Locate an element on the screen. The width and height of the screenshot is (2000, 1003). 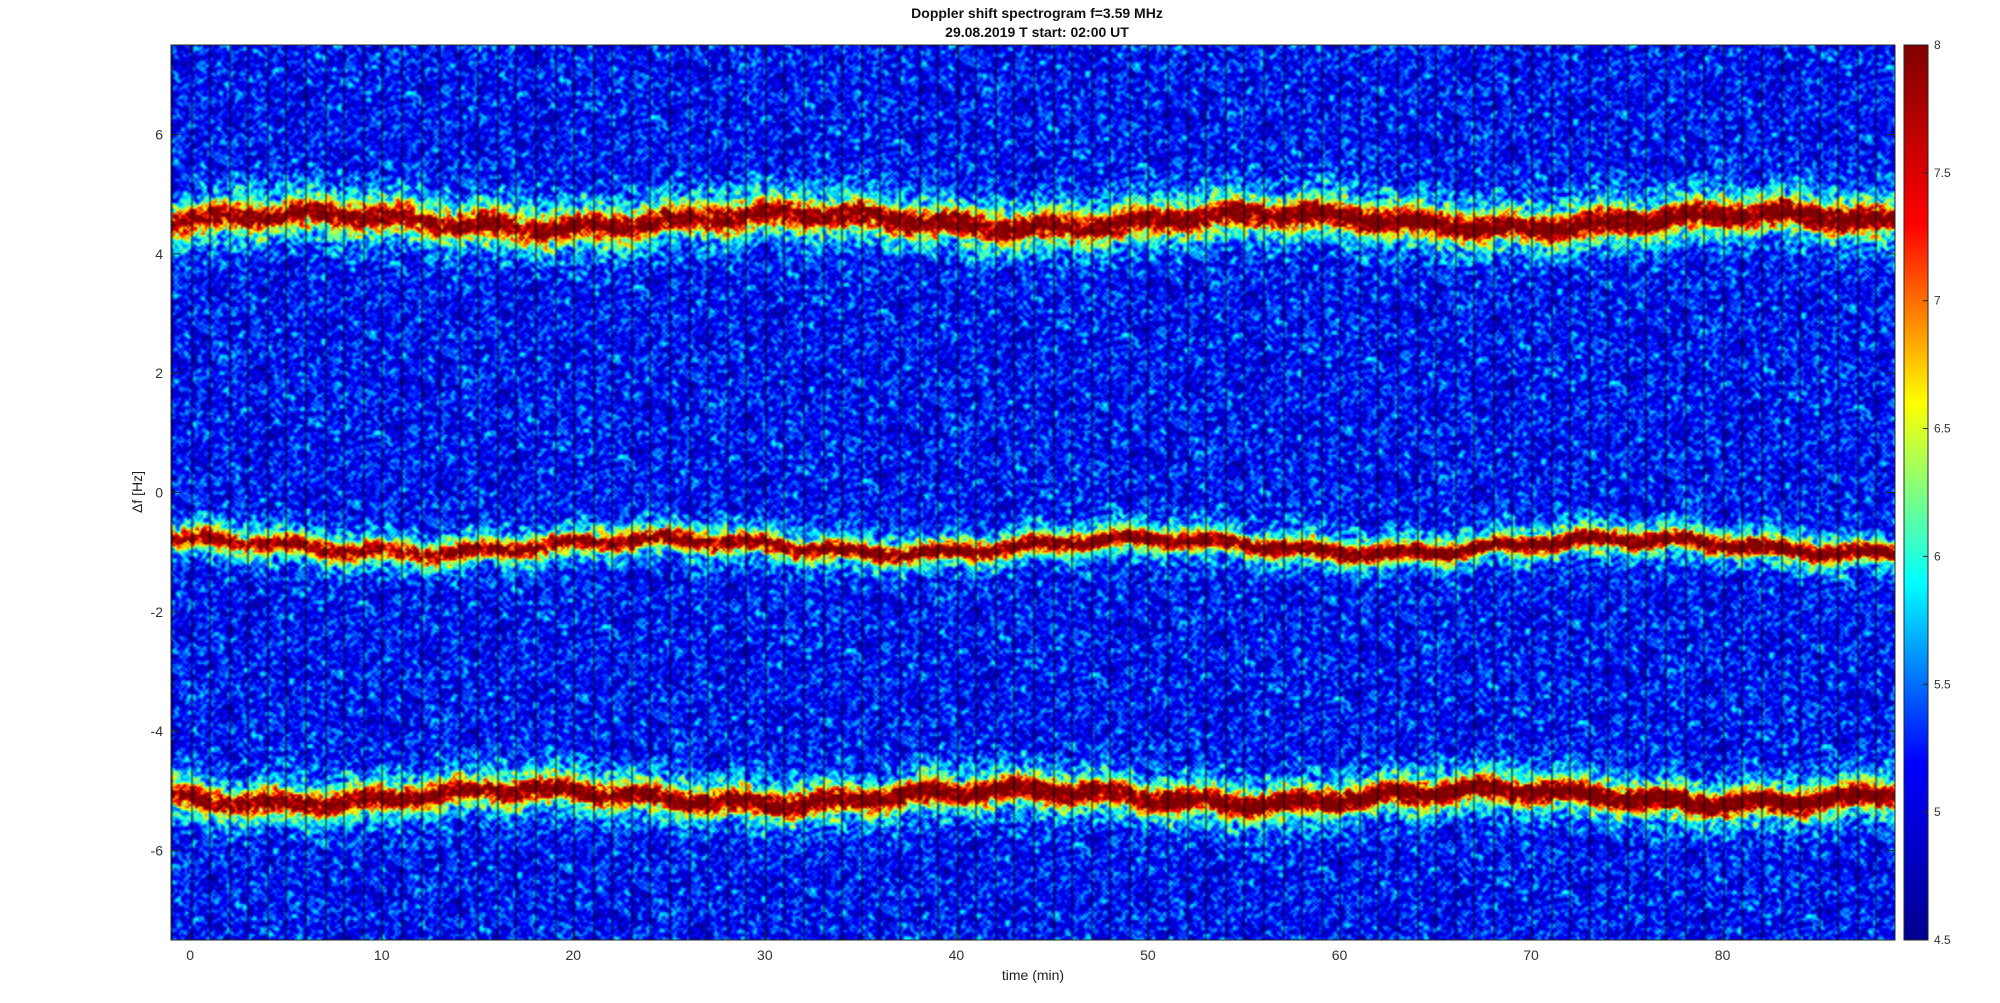
colorbar-tick-label: 6.5 is located at coordinates (1942, 429).